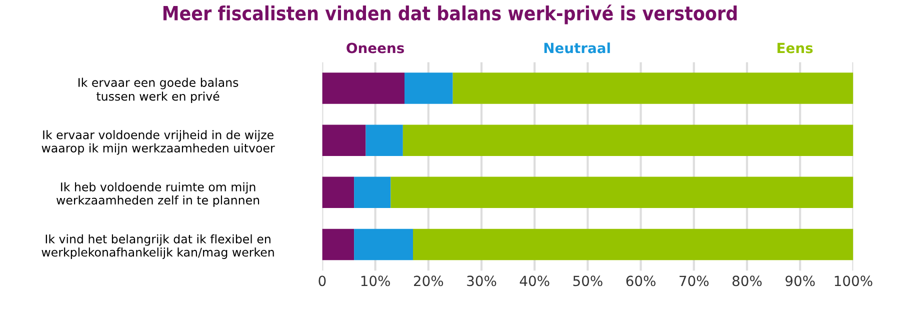 The height and width of the screenshot is (311, 900). What do you see at coordinates (641, 281) in the screenshot?
I see `x-tick-label: 60%` at bounding box center [641, 281].